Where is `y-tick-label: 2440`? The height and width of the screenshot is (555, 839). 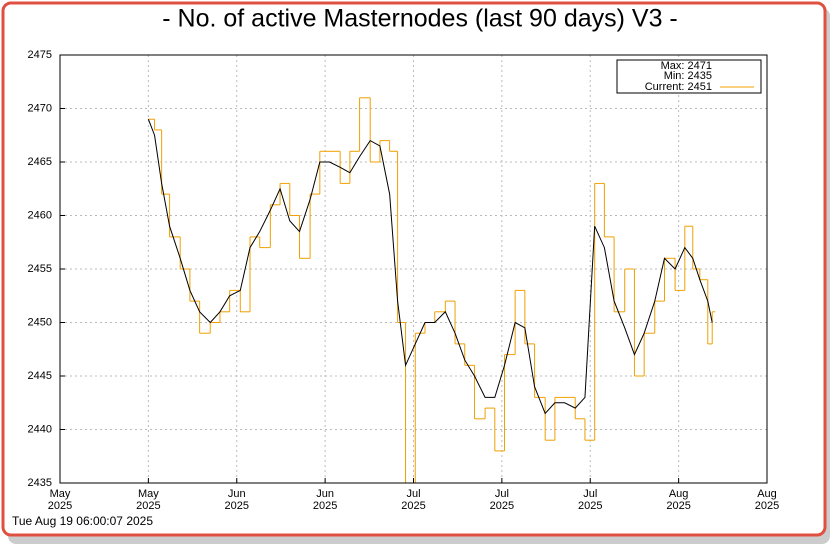
y-tick-label: 2440 is located at coordinates (40, 429).